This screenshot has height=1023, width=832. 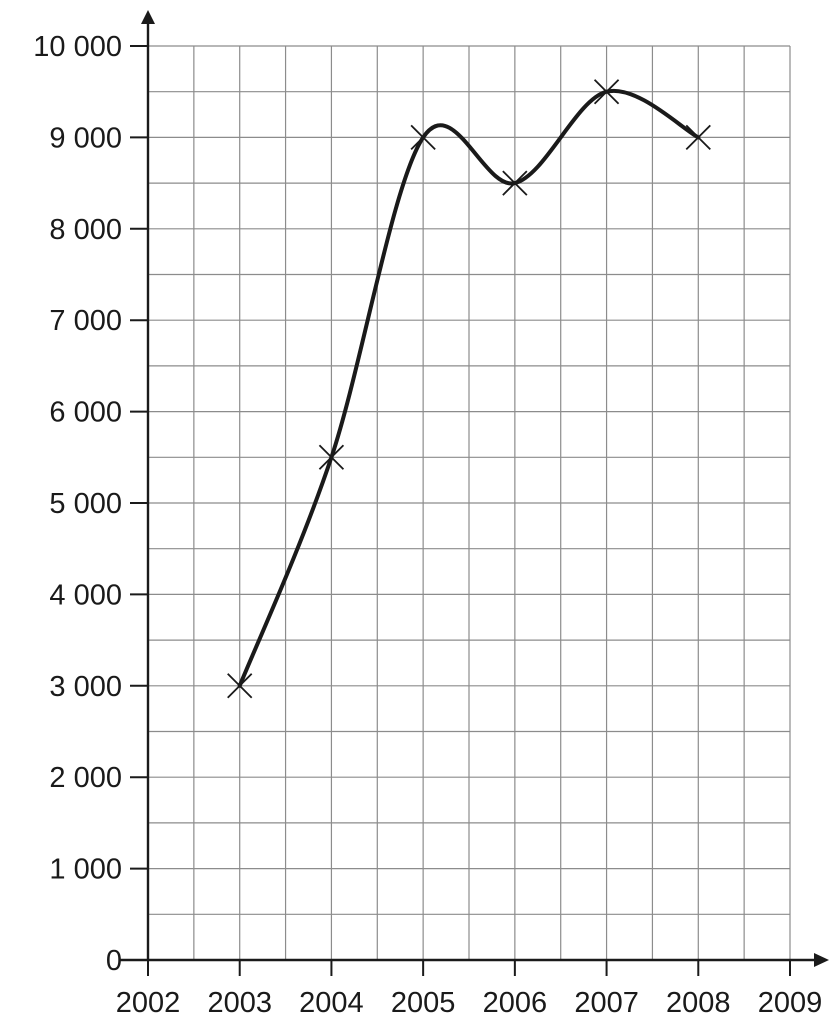 What do you see at coordinates (85, 778) in the screenshot?
I see `y-tick-label: 2 000` at bounding box center [85, 778].